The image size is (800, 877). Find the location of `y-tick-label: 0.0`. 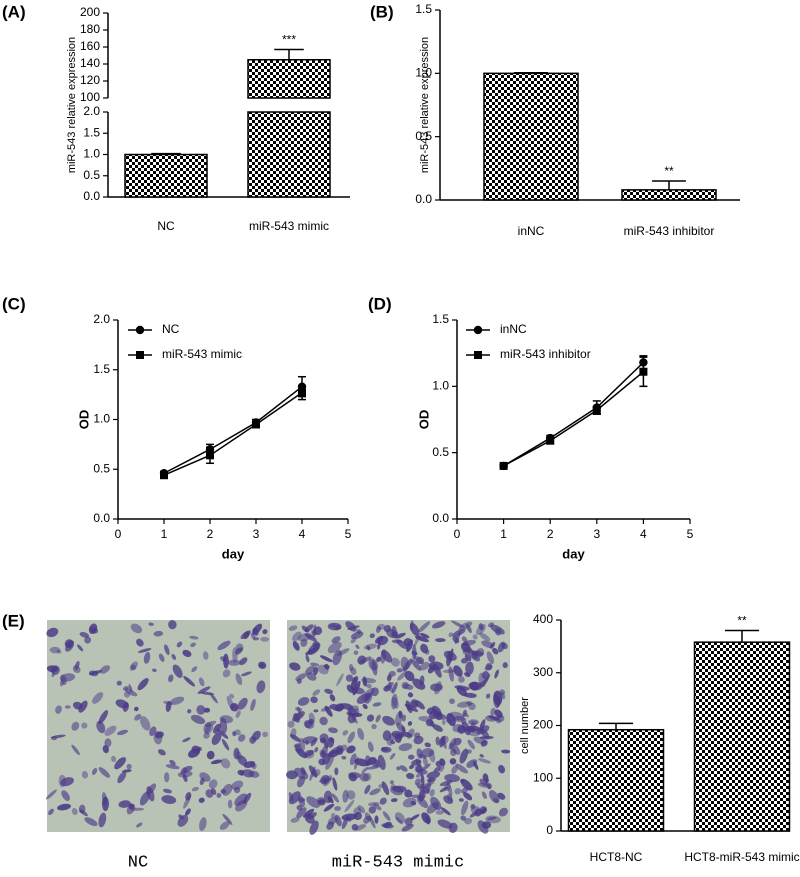

y-tick-label: 0.0 is located at coordinates (91, 196).